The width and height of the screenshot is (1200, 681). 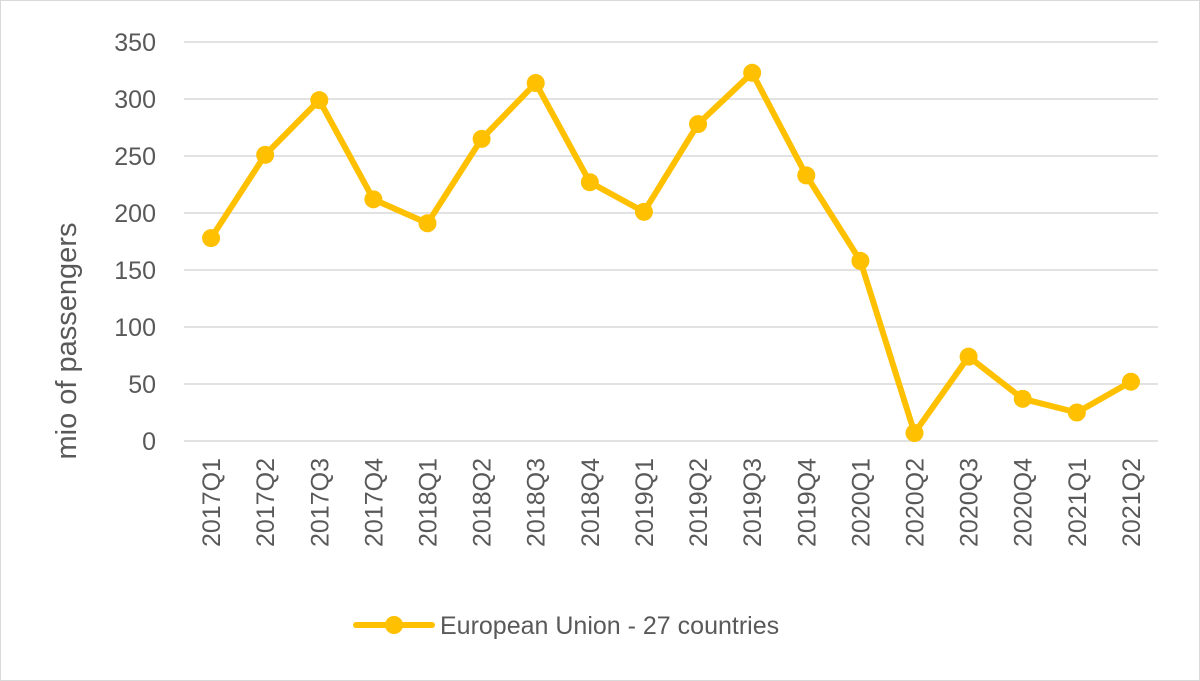 I want to click on x-tick-label: 2017Q4, so click(x=374, y=502).